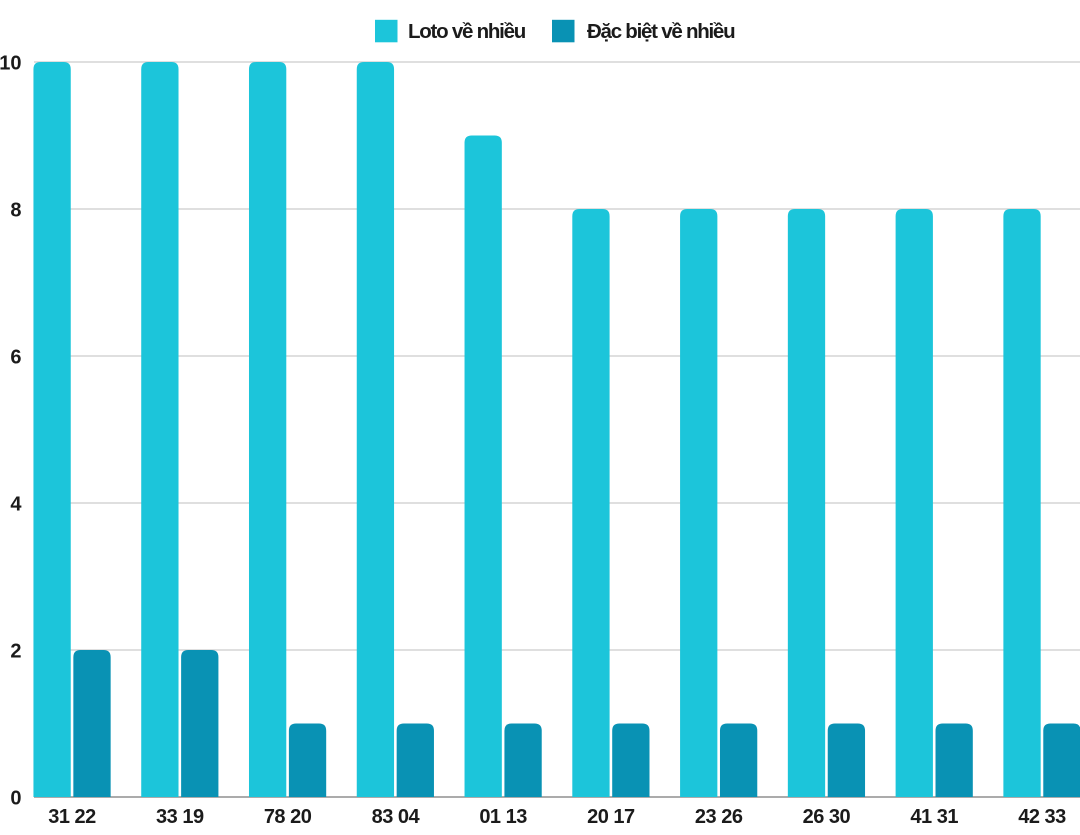 The image size is (1080, 835). Describe the element at coordinates (719, 817) in the screenshot. I see `svg-text: 23 26` at that location.